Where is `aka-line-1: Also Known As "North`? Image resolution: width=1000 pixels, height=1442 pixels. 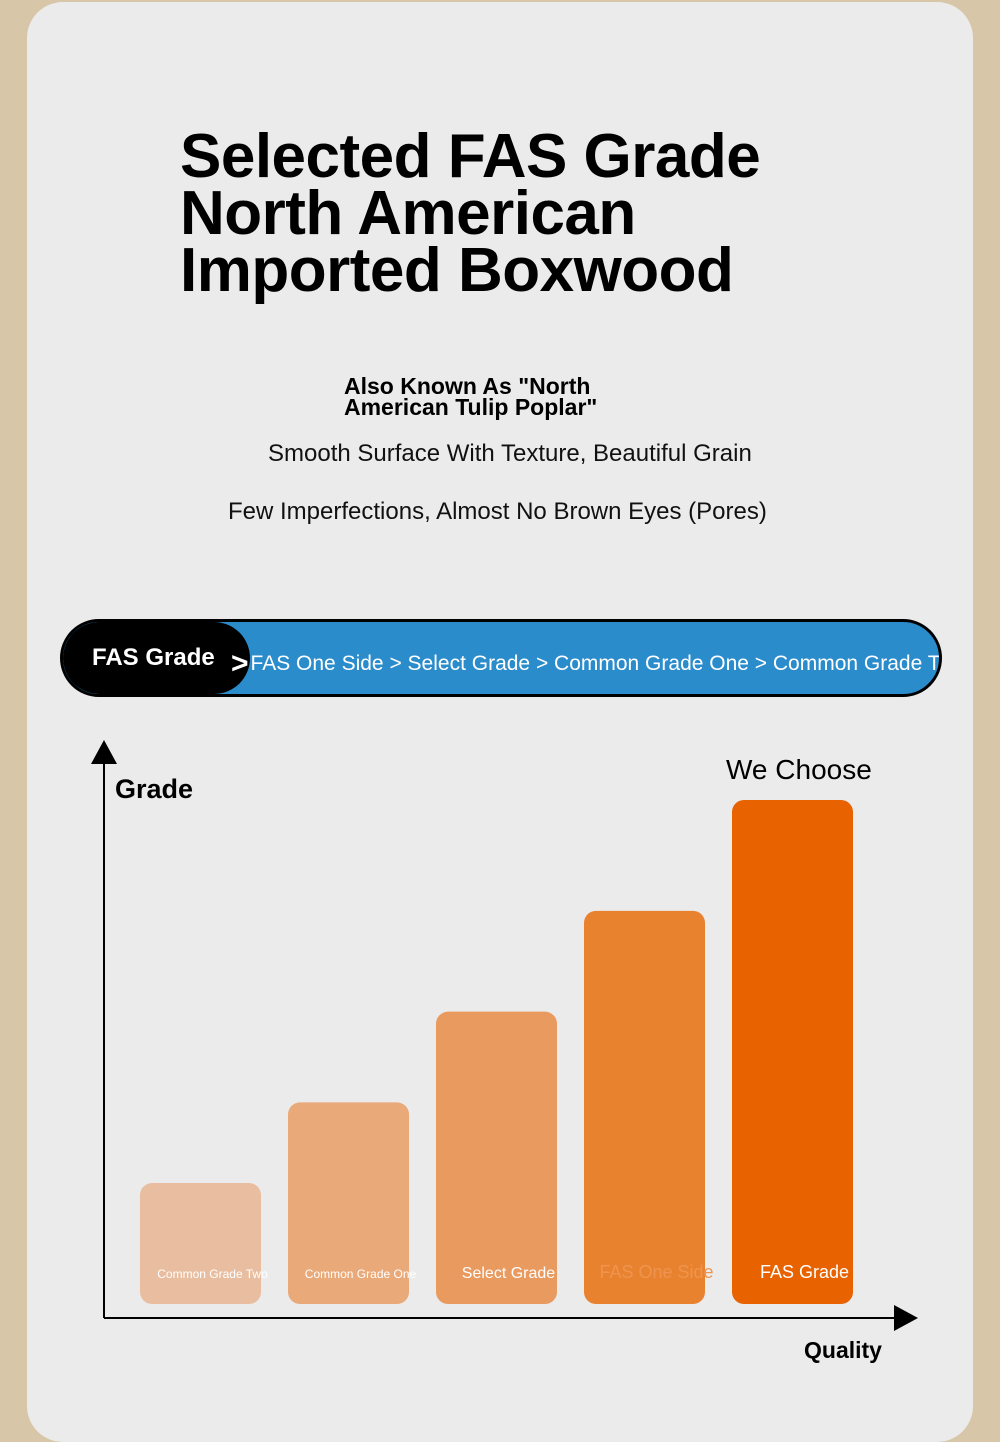 aka-line-1: Also Known As "North is located at coordinates (467, 386).